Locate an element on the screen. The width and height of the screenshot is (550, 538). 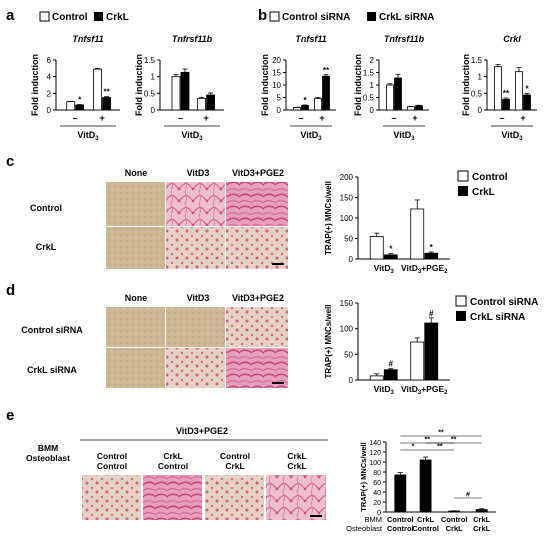
col-e4-bmm: CrkL is located at coordinates (296, 456).